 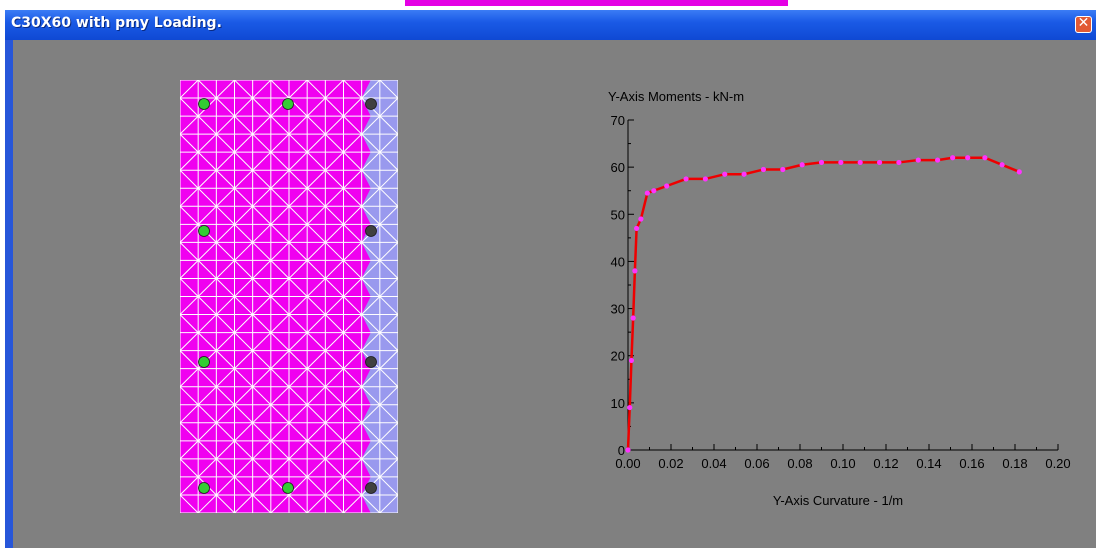 What do you see at coordinates (928, 463) in the screenshot?
I see `x-tick-label: 0.14` at bounding box center [928, 463].